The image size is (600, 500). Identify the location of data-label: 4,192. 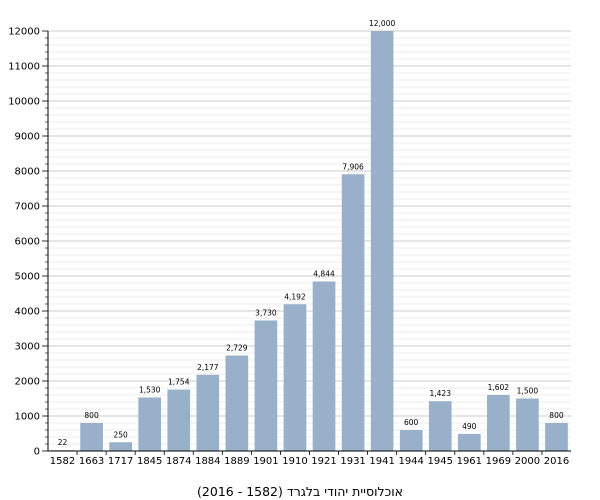
(295, 296).